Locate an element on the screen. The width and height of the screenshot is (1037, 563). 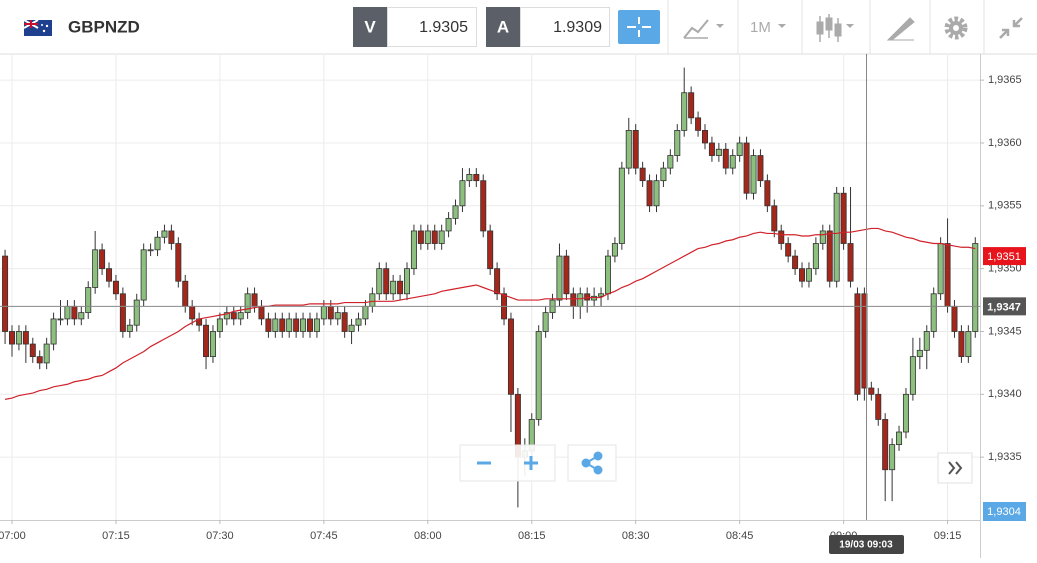
last-price: 1,9351 is located at coordinates (1004, 257).